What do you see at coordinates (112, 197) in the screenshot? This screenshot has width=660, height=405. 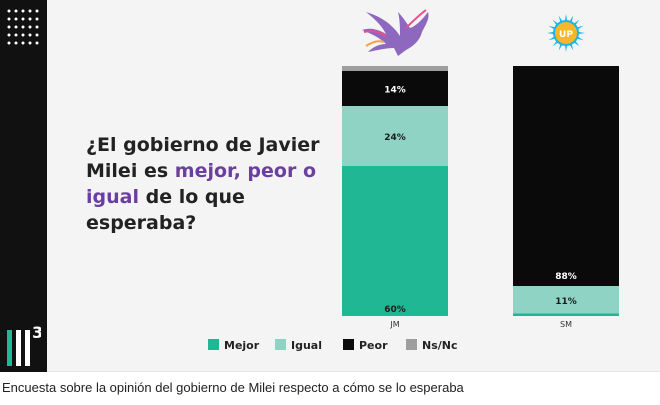 I see `question-line-3-highlight: igual` at bounding box center [112, 197].